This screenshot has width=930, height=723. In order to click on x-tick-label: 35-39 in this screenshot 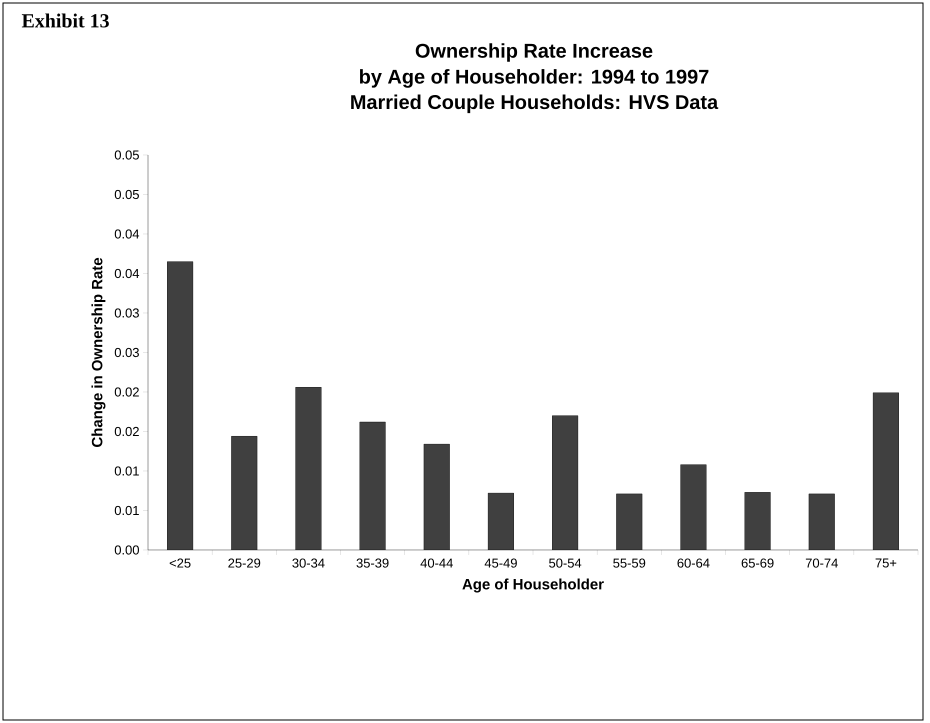, I will do `click(372, 563)`.